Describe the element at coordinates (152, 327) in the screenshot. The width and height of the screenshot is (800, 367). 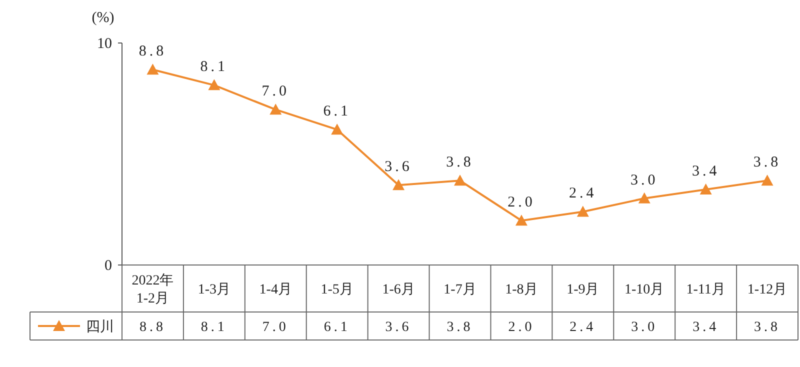
I see `data-label: 8.8` at that location.